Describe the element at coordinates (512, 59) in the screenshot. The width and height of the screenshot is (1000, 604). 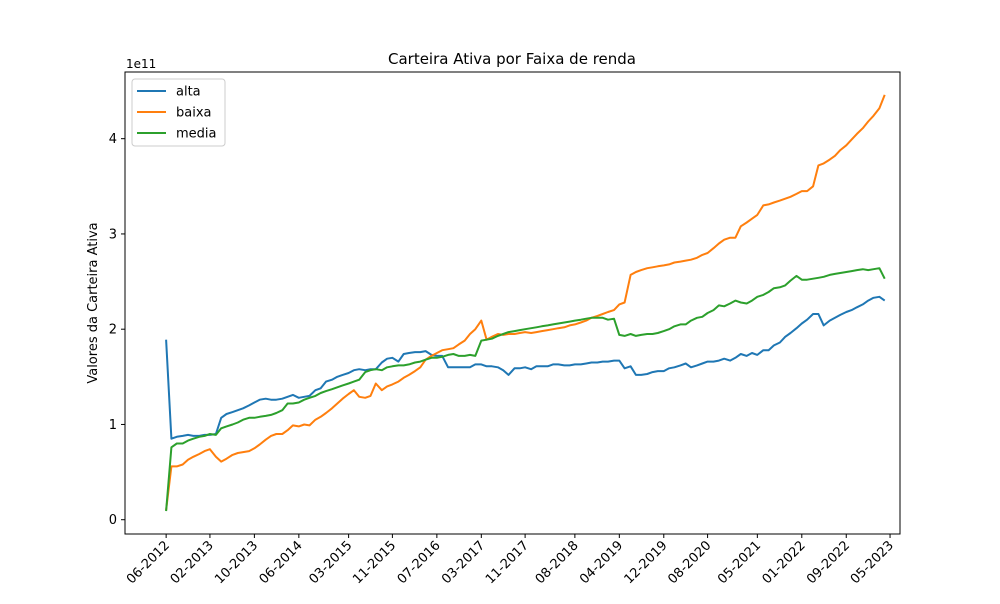
I see `chart-title: Carteira Ativa por Faixa de renda` at that location.